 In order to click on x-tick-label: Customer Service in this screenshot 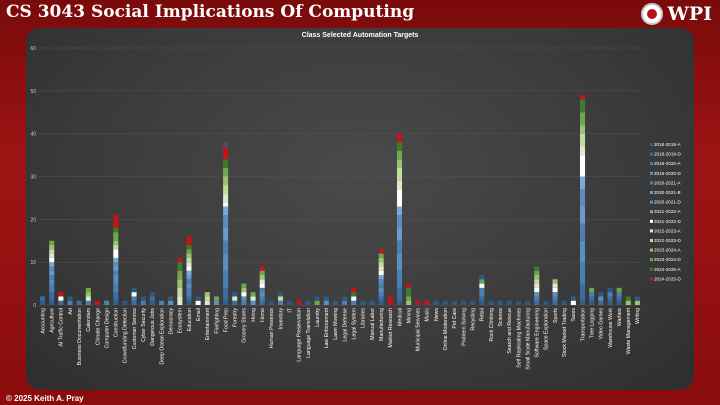, I will do `click(135, 328)`.